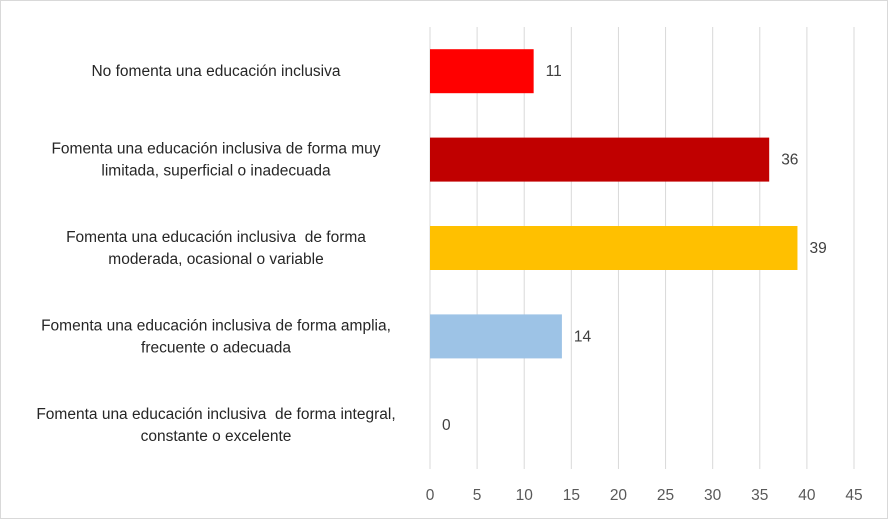  I want to click on category-label: constante o excelente, so click(216, 436).